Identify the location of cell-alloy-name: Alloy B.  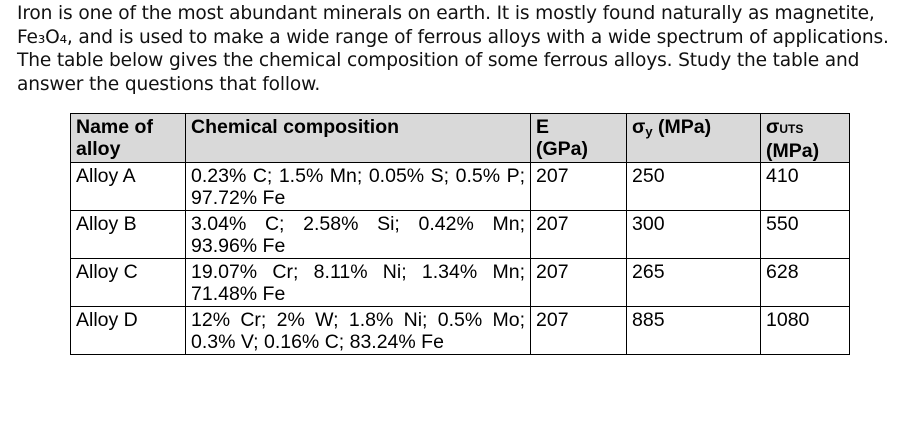
(128, 234).